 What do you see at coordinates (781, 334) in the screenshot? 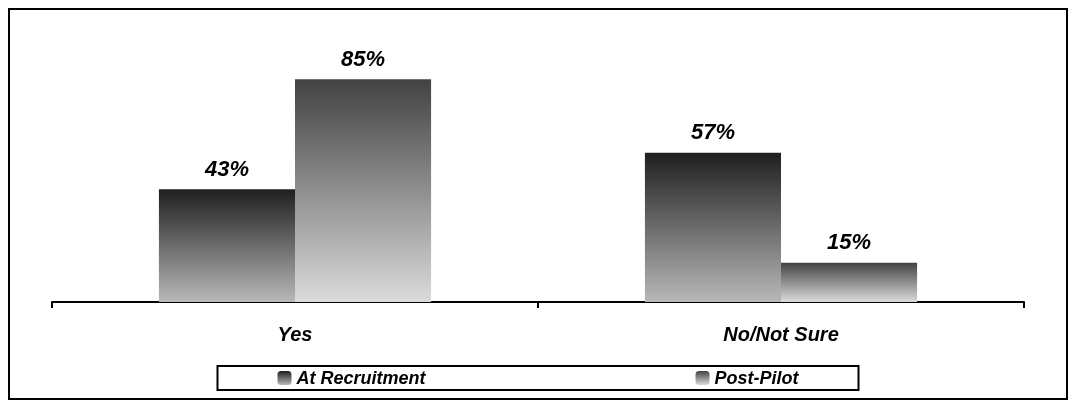
I see `x-tick-label: No/Not Sure` at bounding box center [781, 334].